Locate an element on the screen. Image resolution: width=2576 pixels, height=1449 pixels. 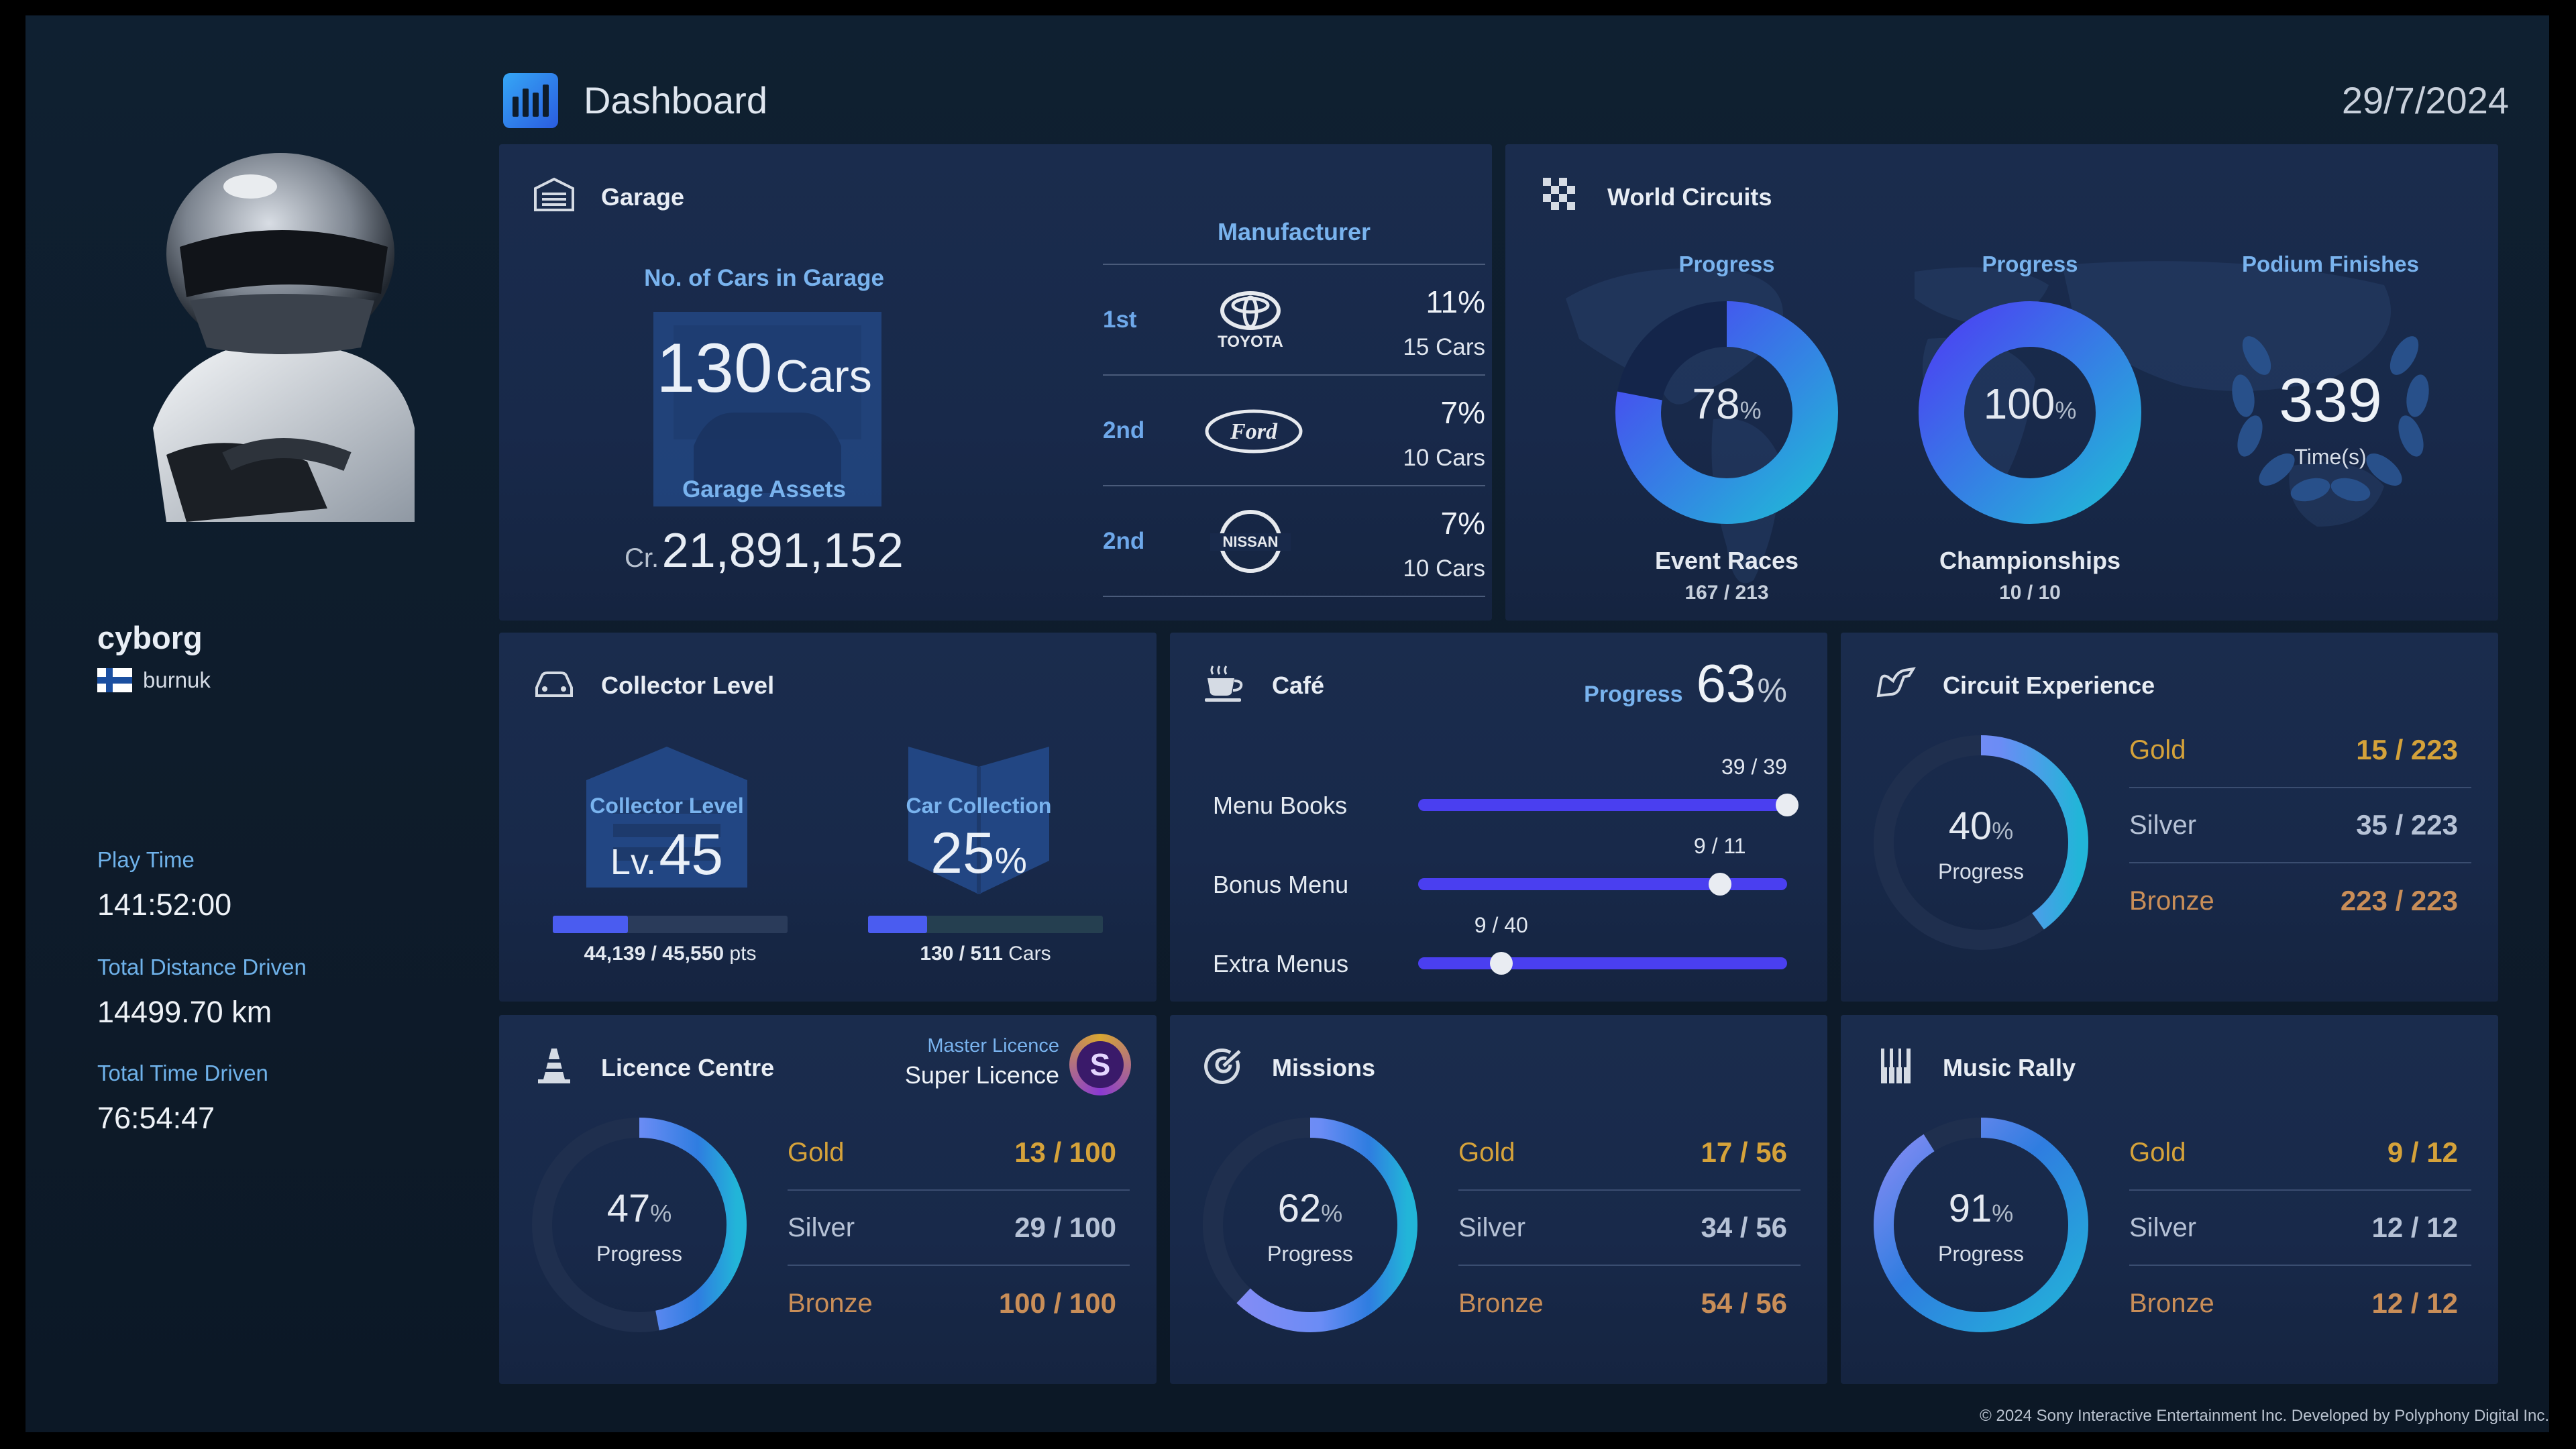
date: 29/7/2024 is located at coordinates (2425, 100).